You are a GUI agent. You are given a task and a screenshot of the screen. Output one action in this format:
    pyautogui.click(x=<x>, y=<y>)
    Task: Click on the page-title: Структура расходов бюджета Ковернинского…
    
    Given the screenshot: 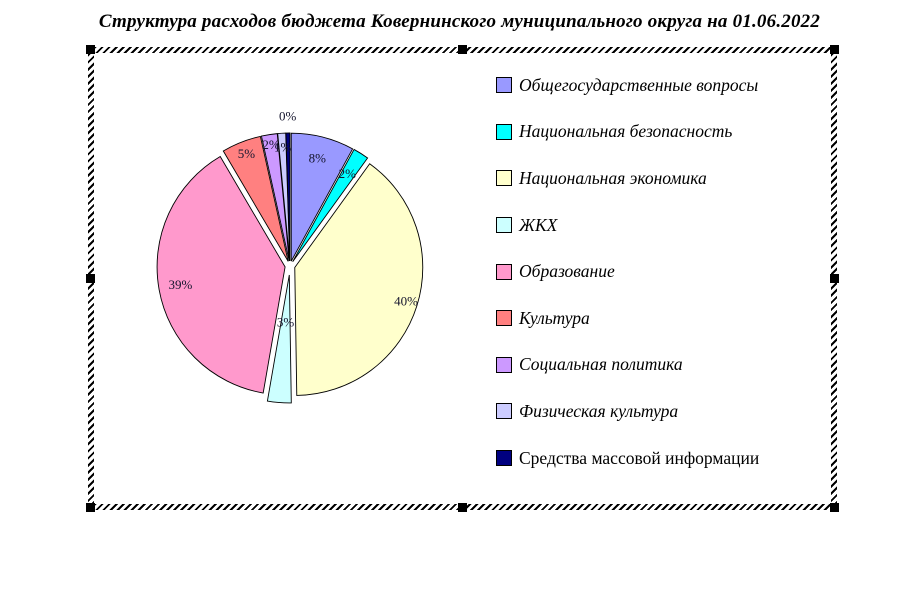 What is the action you would take?
    pyautogui.click(x=459, y=21)
    